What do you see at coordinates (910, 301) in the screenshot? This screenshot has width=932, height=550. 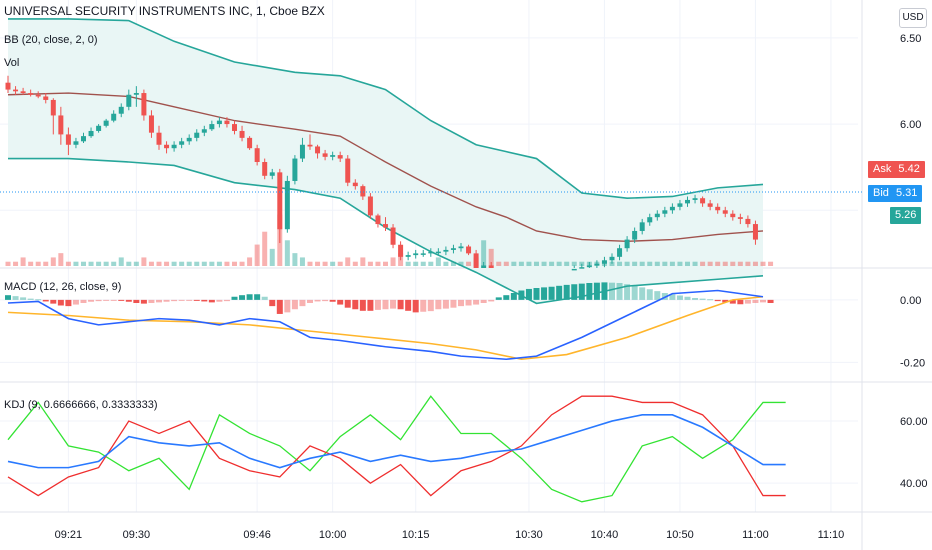 I see `macd-axis-tick: 0.00` at bounding box center [910, 301].